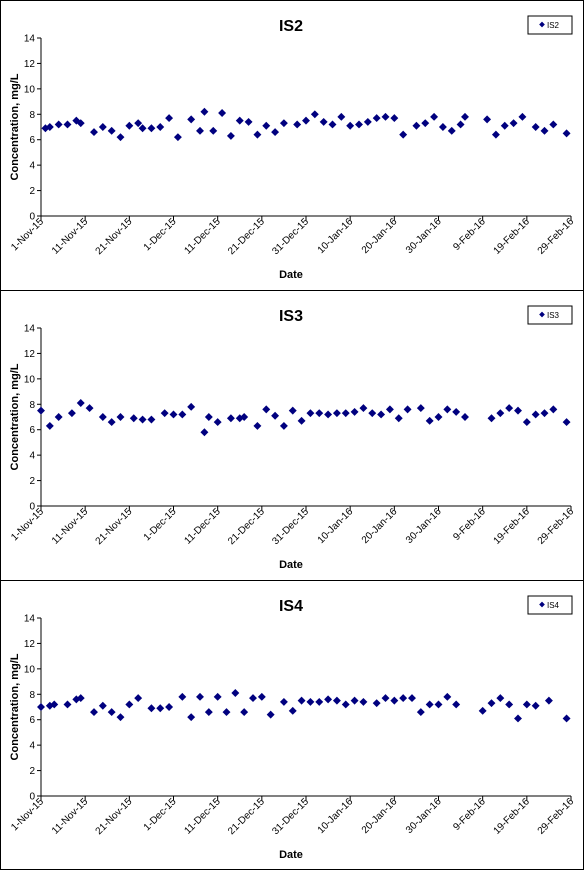 The height and width of the screenshot is (871, 585). Describe the element at coordinates (203, 526) in the screenshot. I see `x-tick-label: 11-Dec-15` at that location.